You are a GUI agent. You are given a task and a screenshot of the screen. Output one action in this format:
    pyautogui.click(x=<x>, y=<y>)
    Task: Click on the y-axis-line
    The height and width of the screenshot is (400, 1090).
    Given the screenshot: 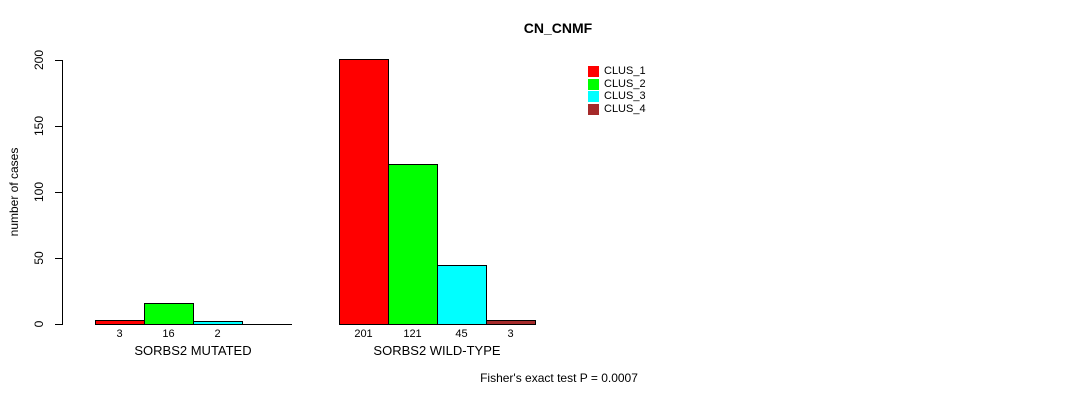 What is the action you would take?
    pyautogui.click(x=62, y=192)
    